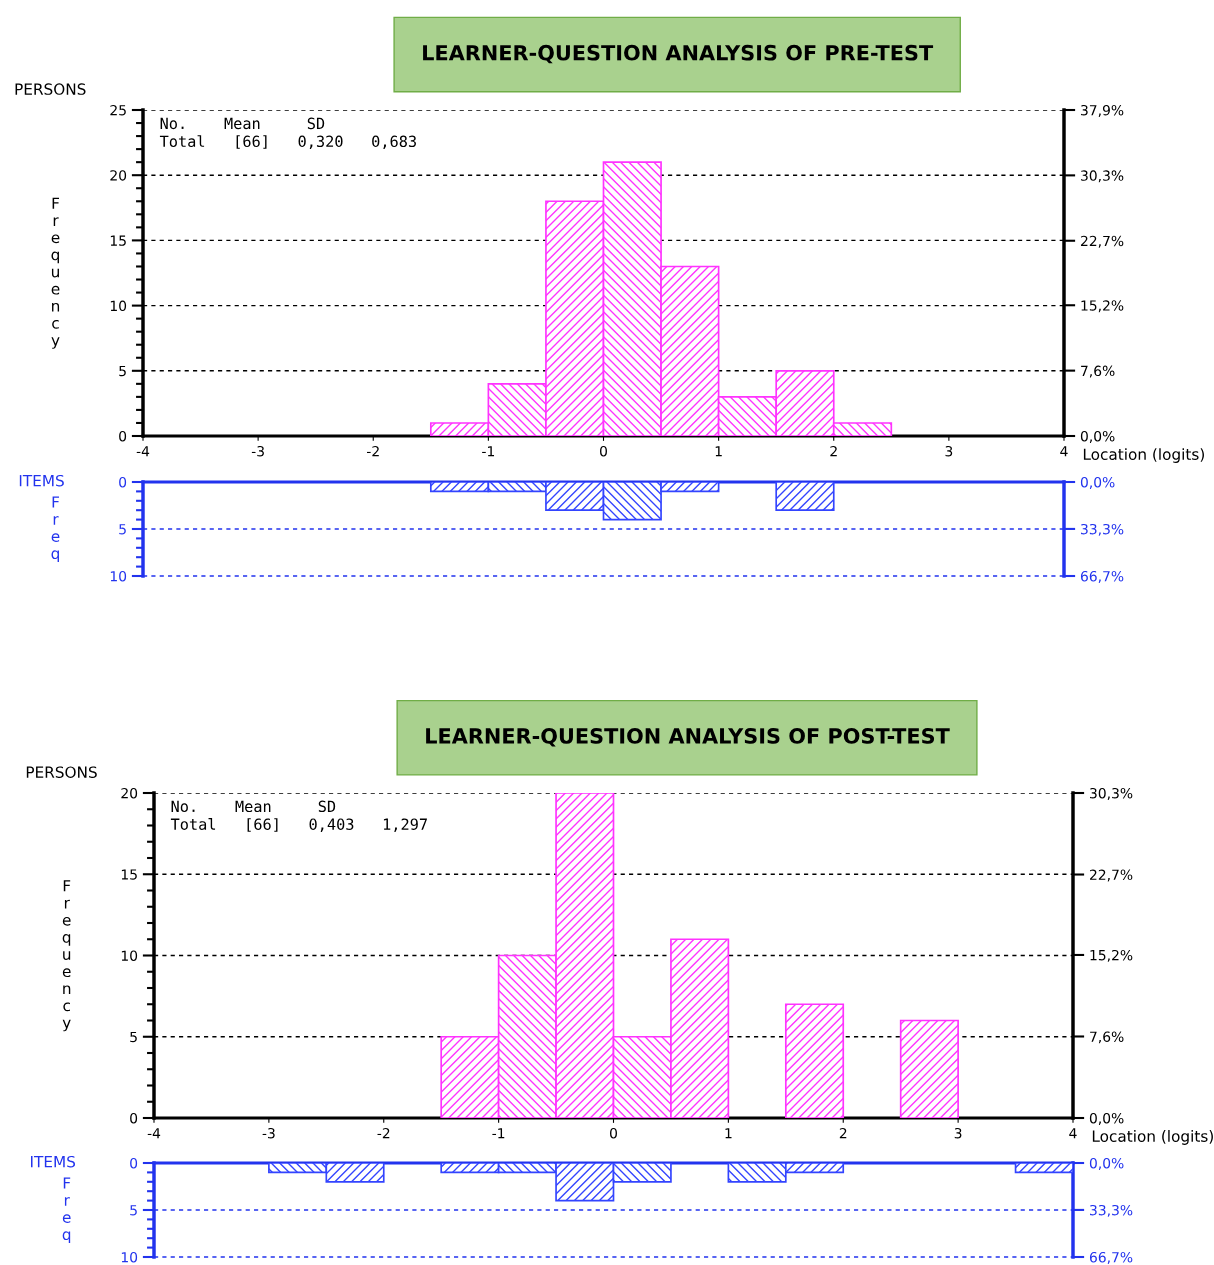  I want to click on annotation: Total [66] 0,403 1,297, so click(298, 825).